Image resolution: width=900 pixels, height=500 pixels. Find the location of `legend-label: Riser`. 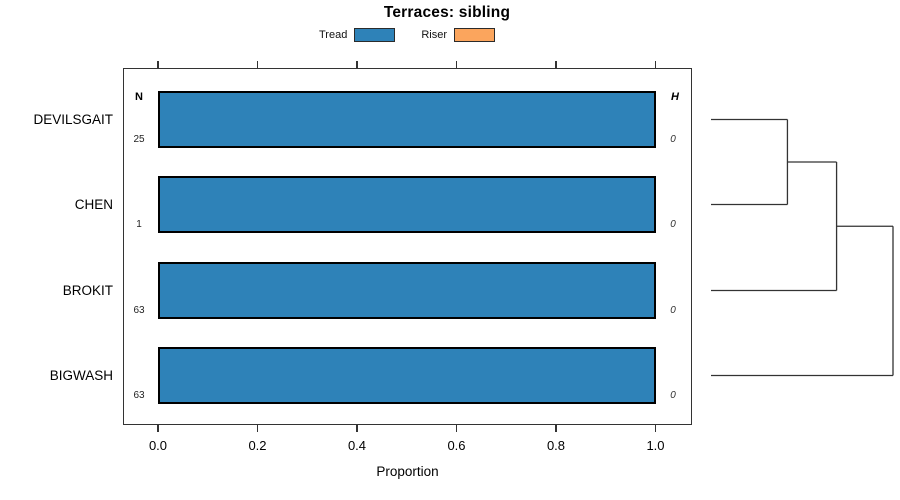

legend-label: Riser is located at coordinates (434, 35).